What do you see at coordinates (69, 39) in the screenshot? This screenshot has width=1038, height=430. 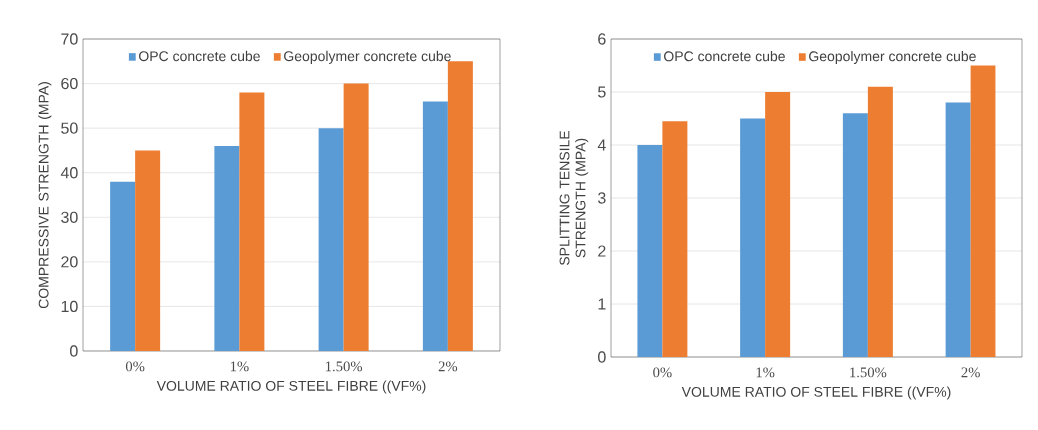 I see `y-tick-label: 70` at bounding box center [69, 39].